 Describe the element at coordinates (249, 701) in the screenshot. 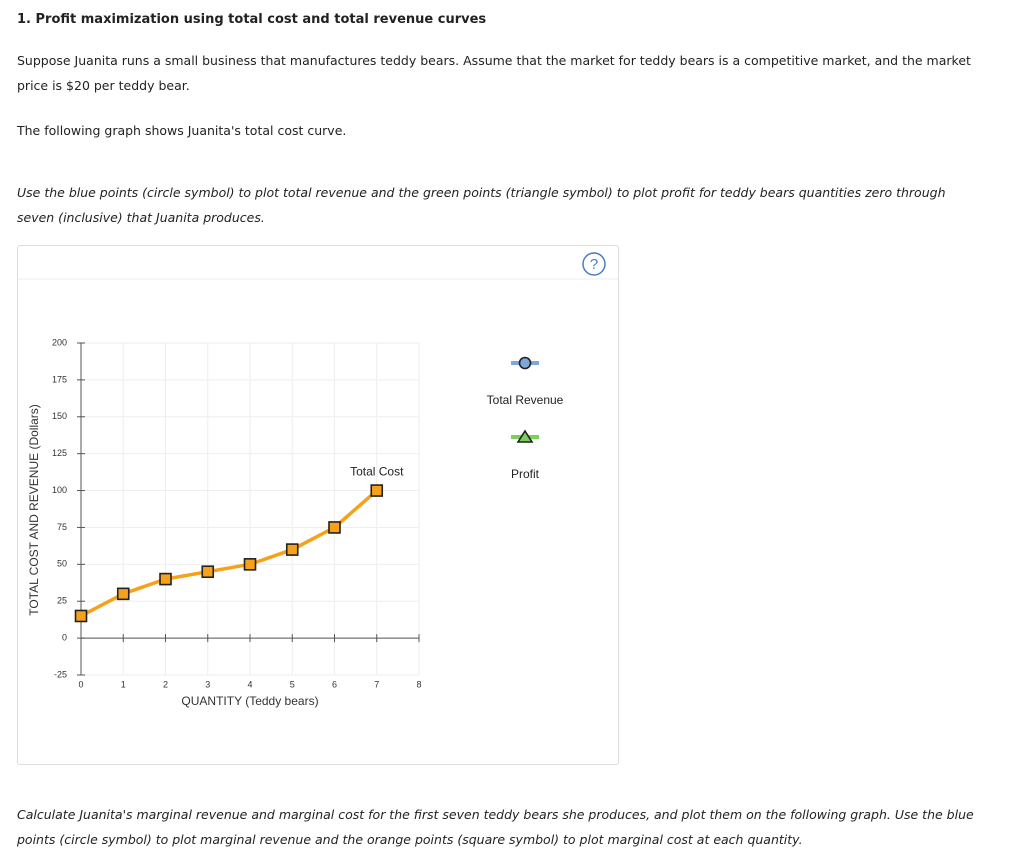

I see `x-axis-label: QUANTITY (Teddy bears)` at that location.